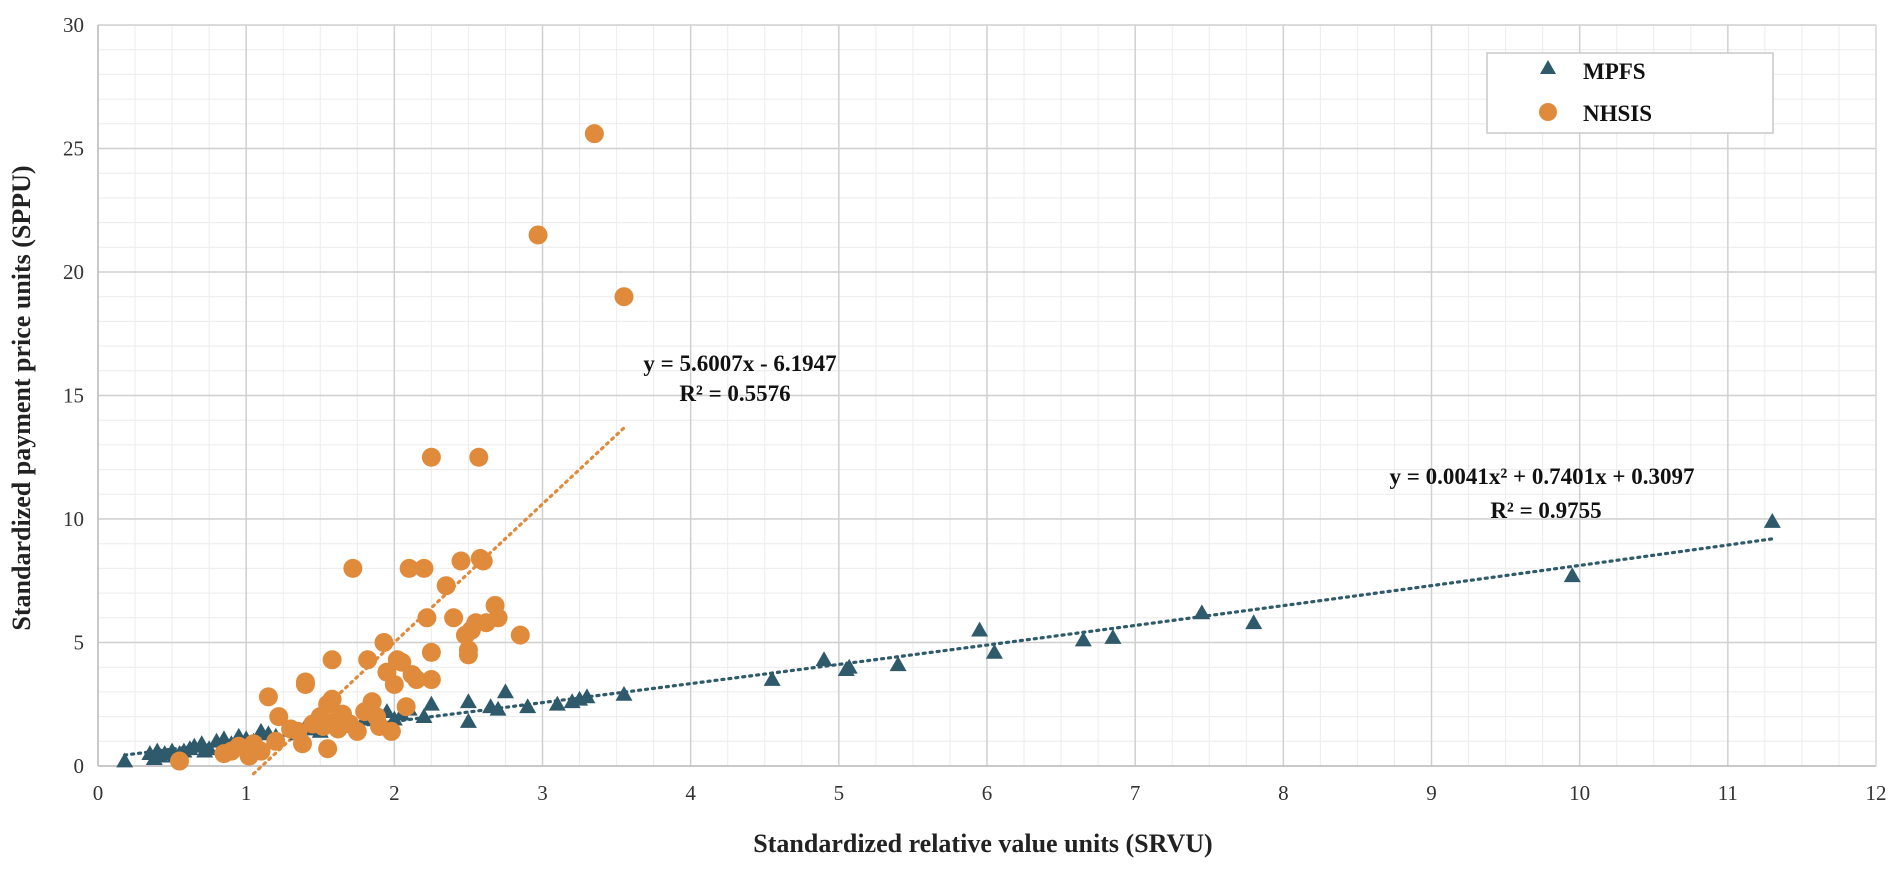 This screenshot has width=1901, height=871. I want to click on x-tick-label: 4, so click(690, 793).